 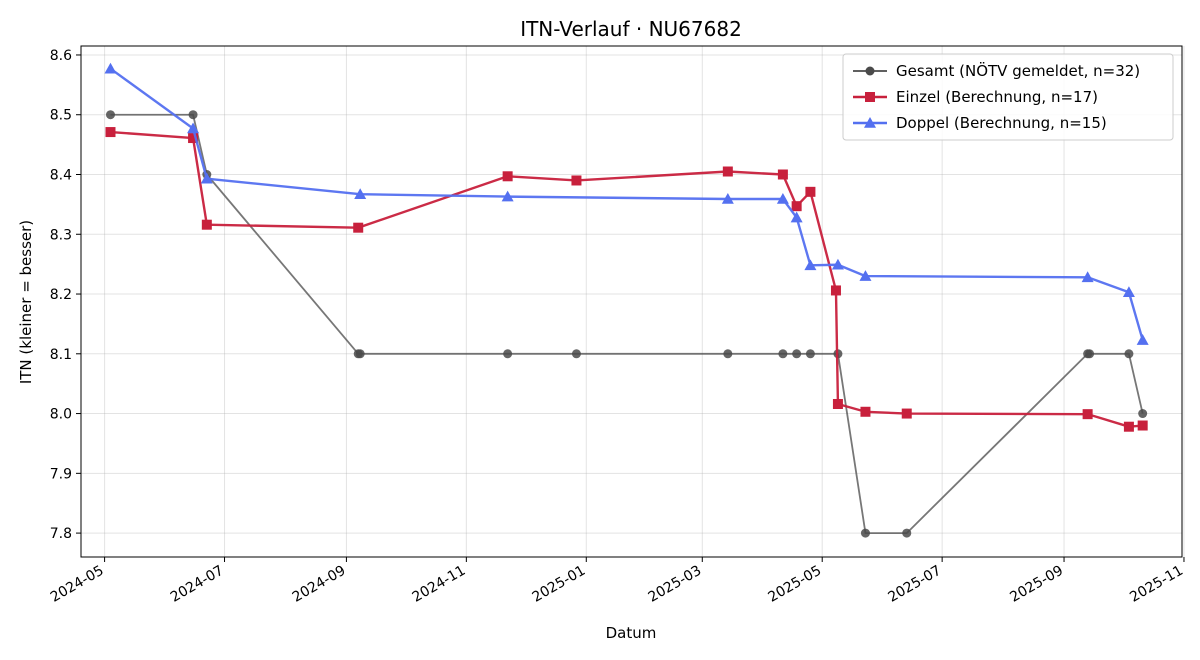 I want to click on x-tick-label: 2024-09, so click(x=319, y=584).